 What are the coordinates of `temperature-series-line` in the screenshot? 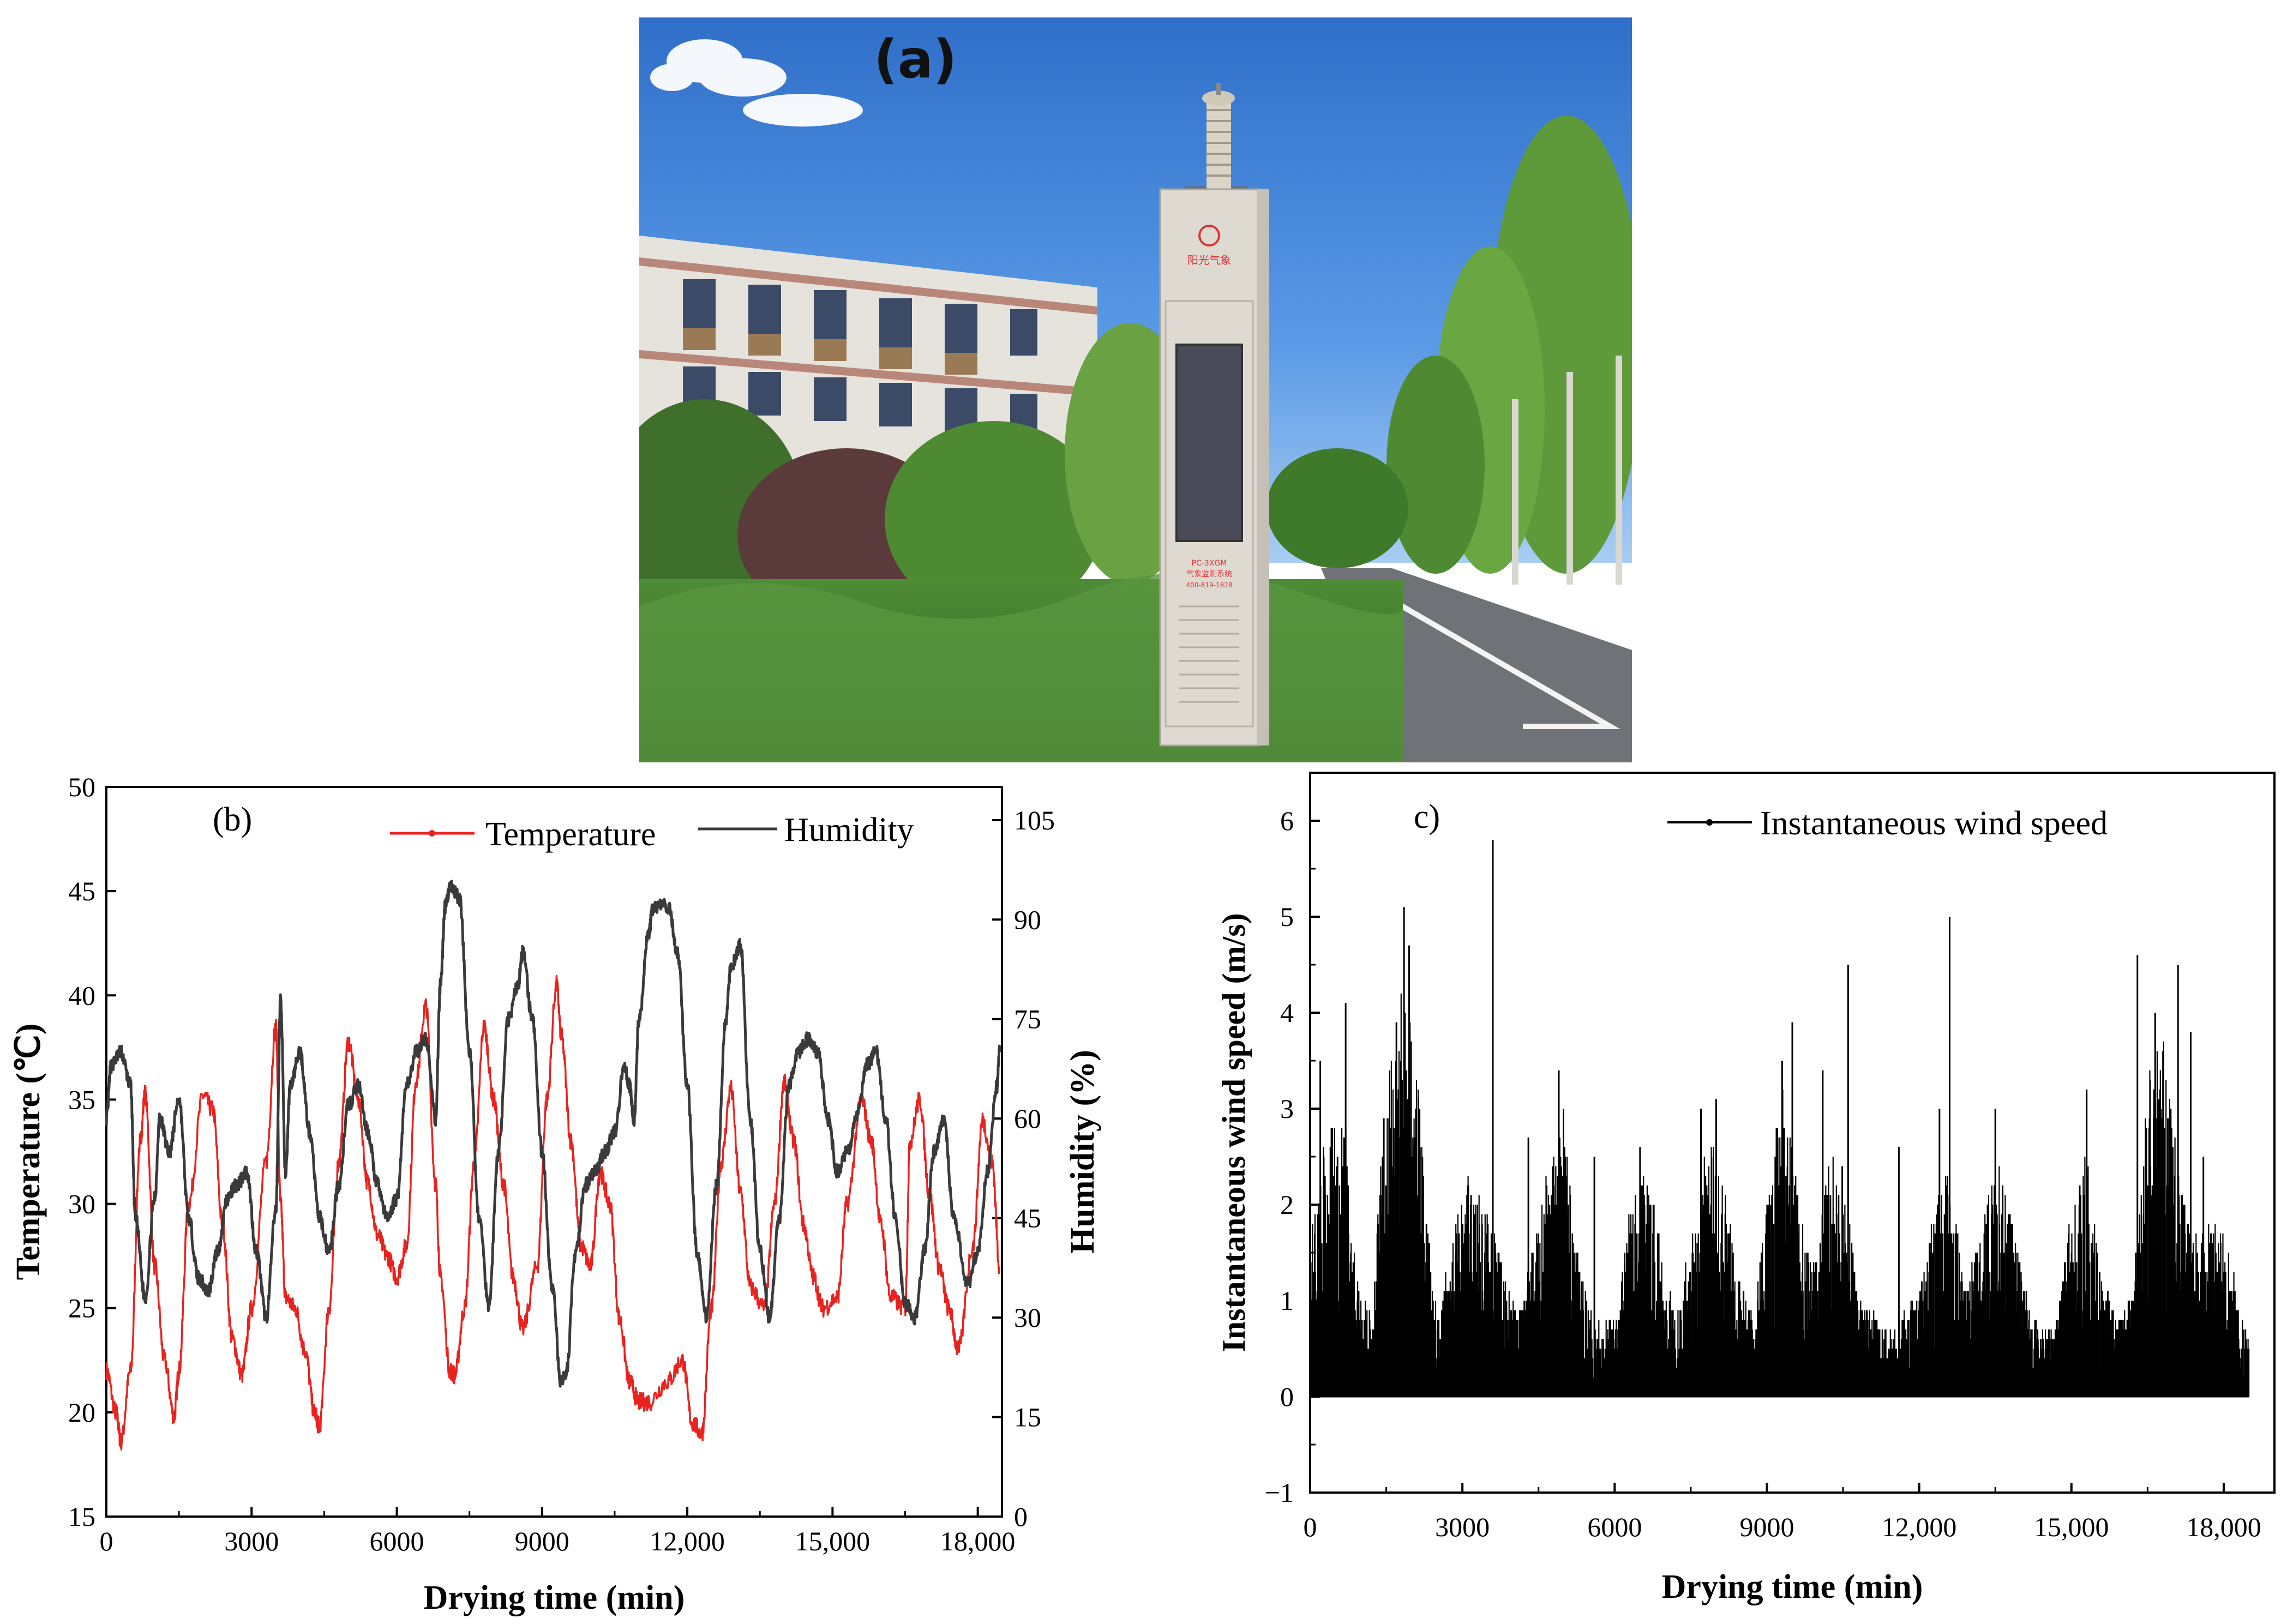 It's located at (553, 1213).